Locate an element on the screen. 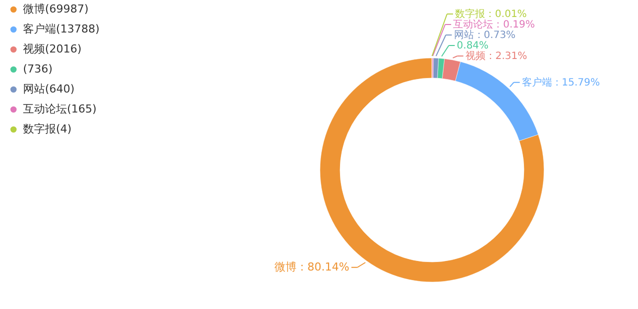 Image resolution: width=638 pixels, height=309 pixels. data-label: 客户端：15.79% is located at coordinates (561, 82).